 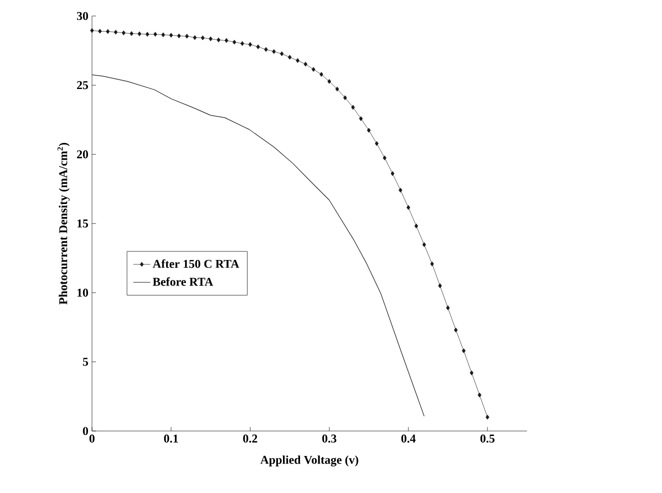 What do you see at coordinates (82, 85) in the screenshot?
I see `y-tick-label: 25` at bounding box center [82, 85].